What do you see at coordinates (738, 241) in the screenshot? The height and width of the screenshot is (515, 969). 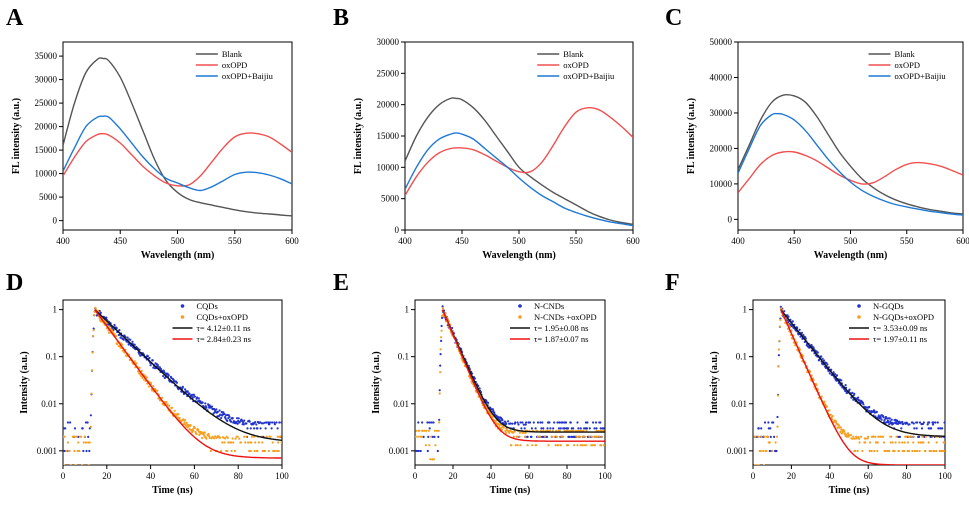 I see `x-tick-label: 400` at bounding box center [738, 241].